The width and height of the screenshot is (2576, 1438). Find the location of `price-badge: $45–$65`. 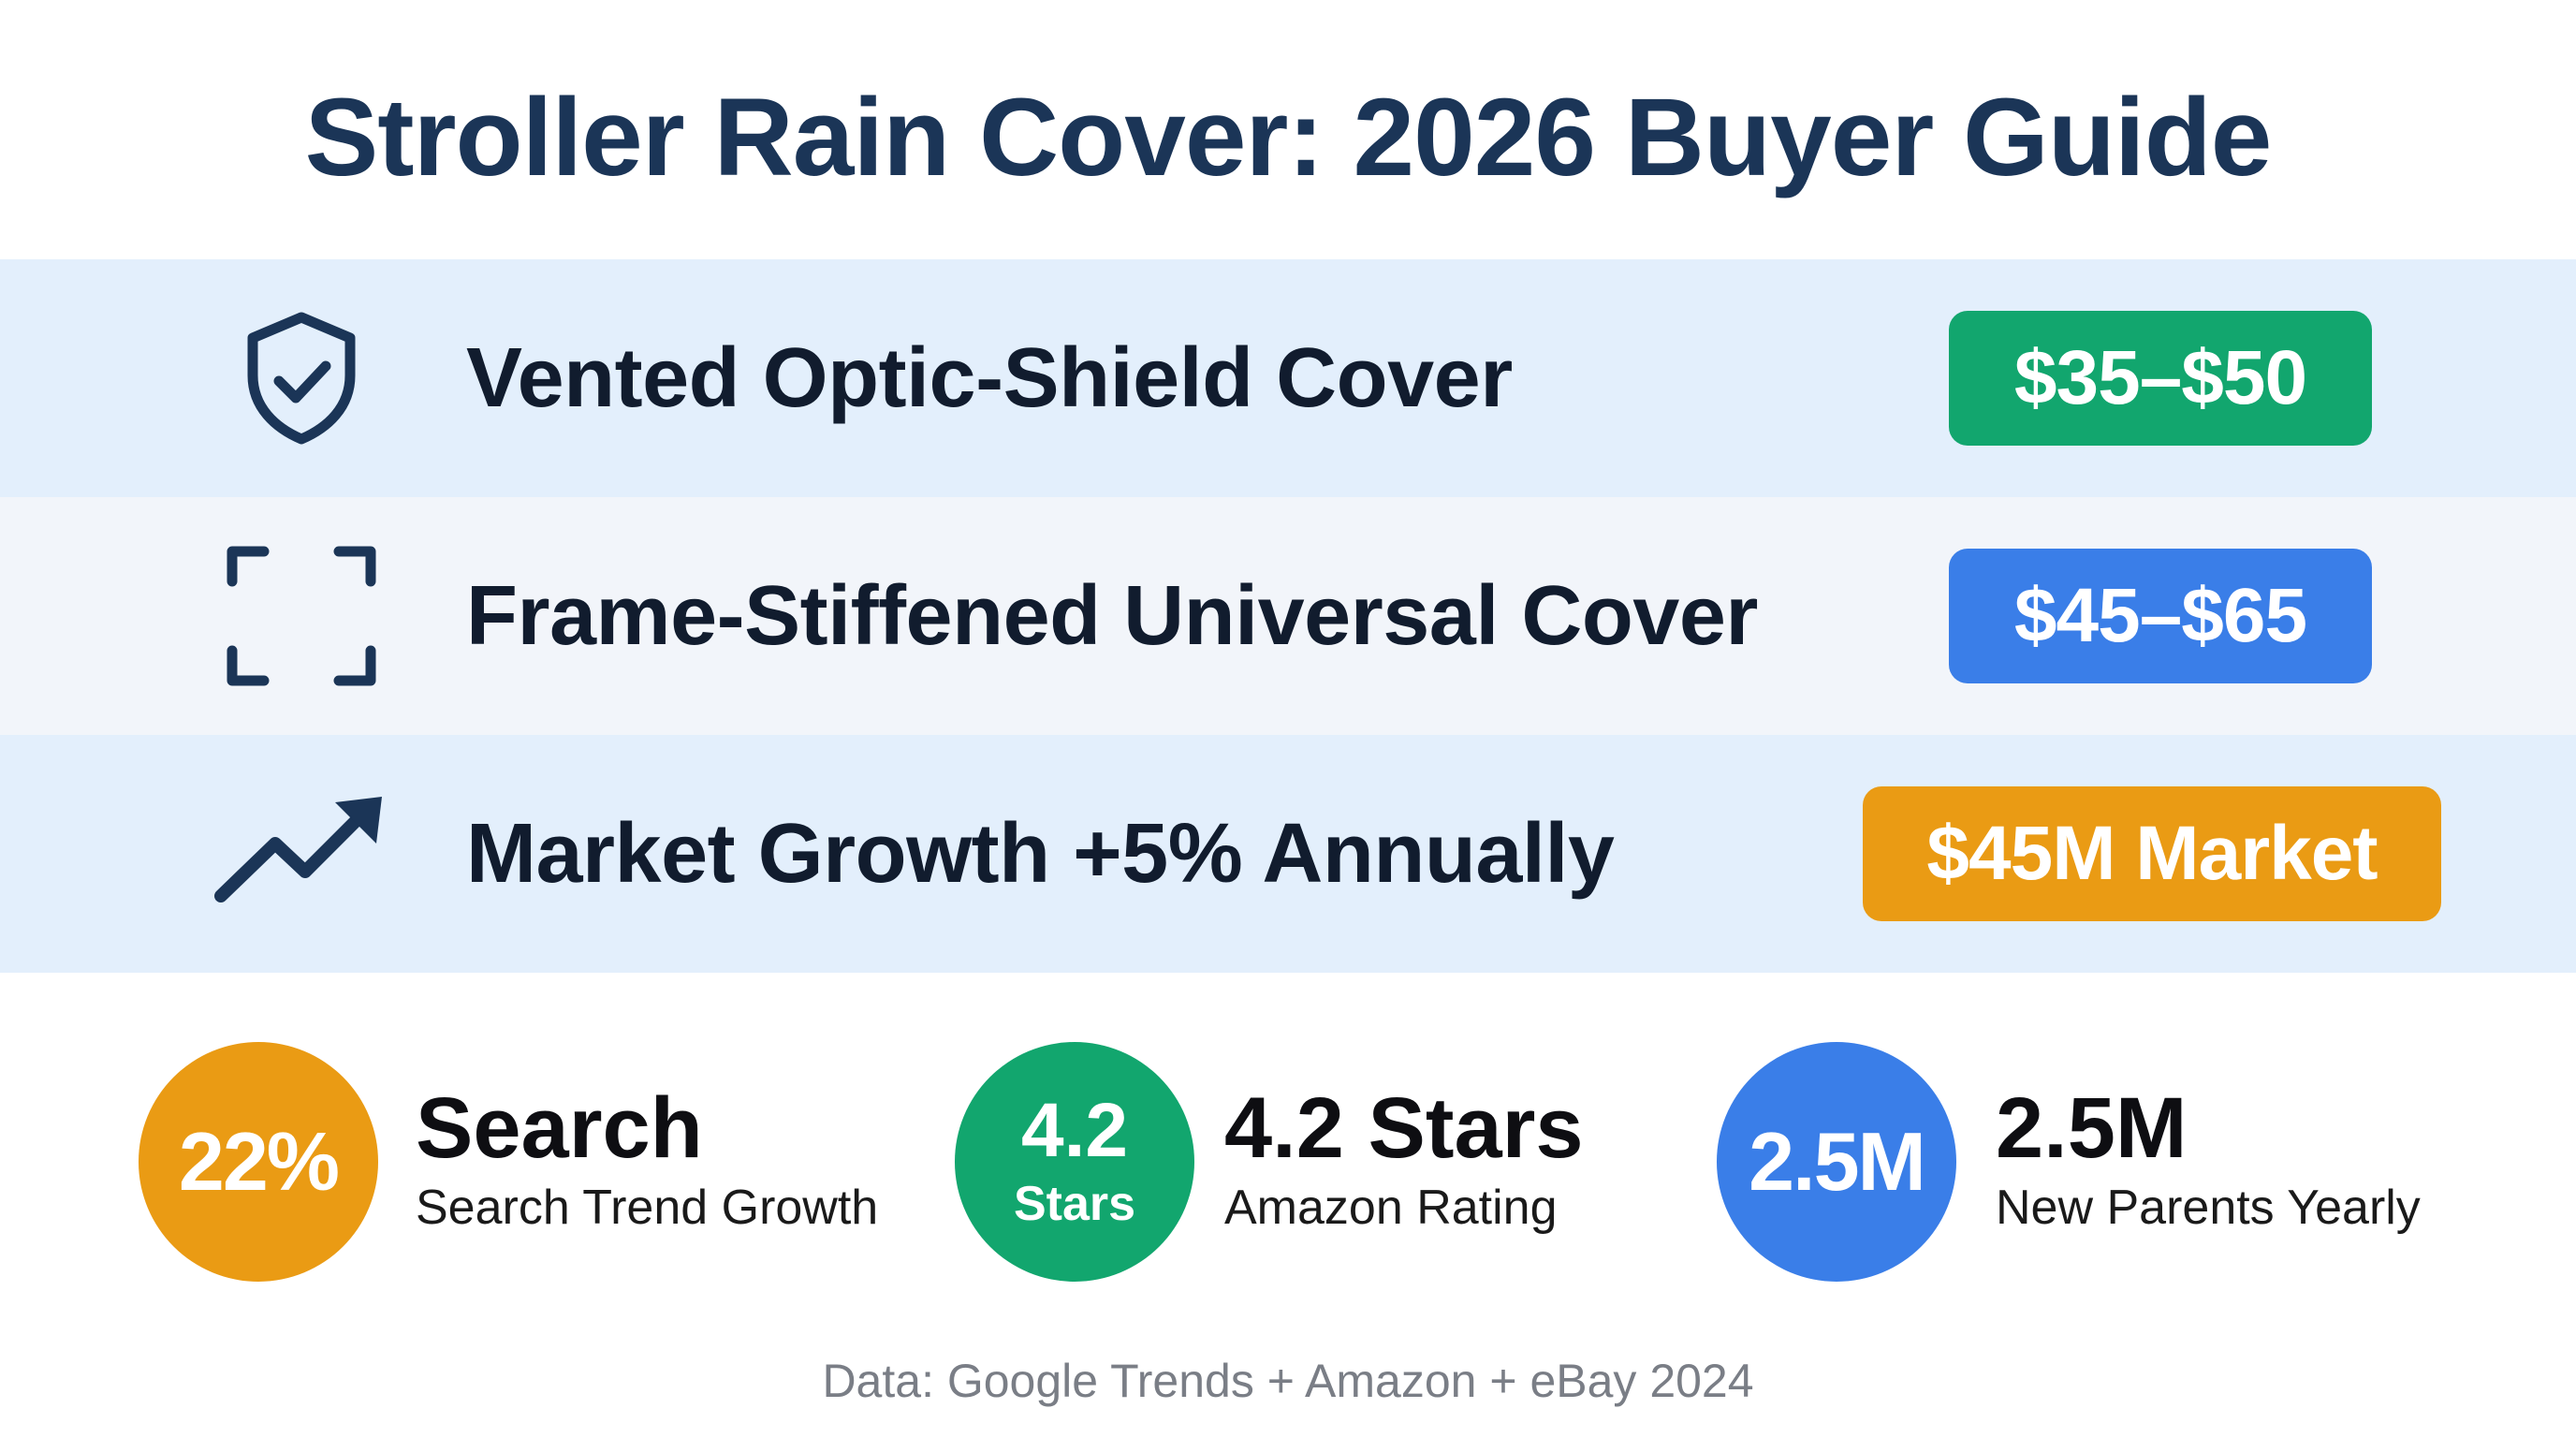

price-badge: $45–$65 is located at coordinates (2160, 616).